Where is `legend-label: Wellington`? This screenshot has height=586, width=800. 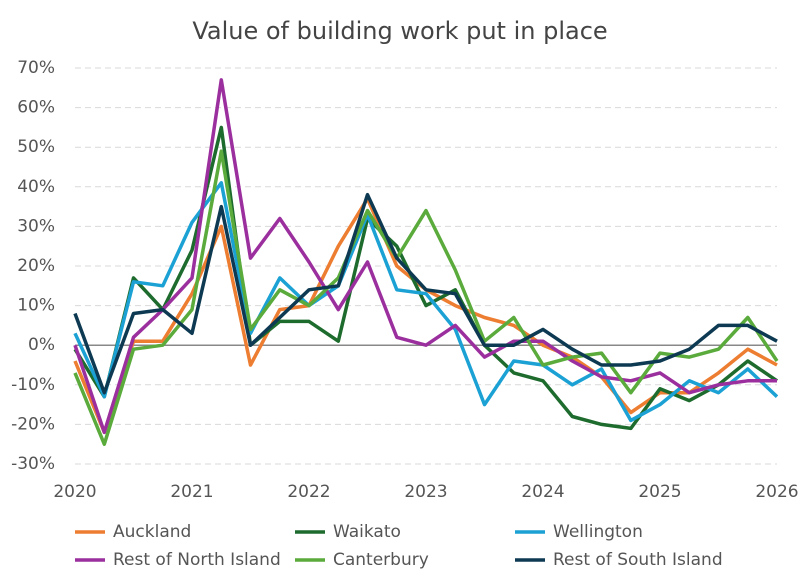
legend-label: Wellington is located at coordinates (598, 532).